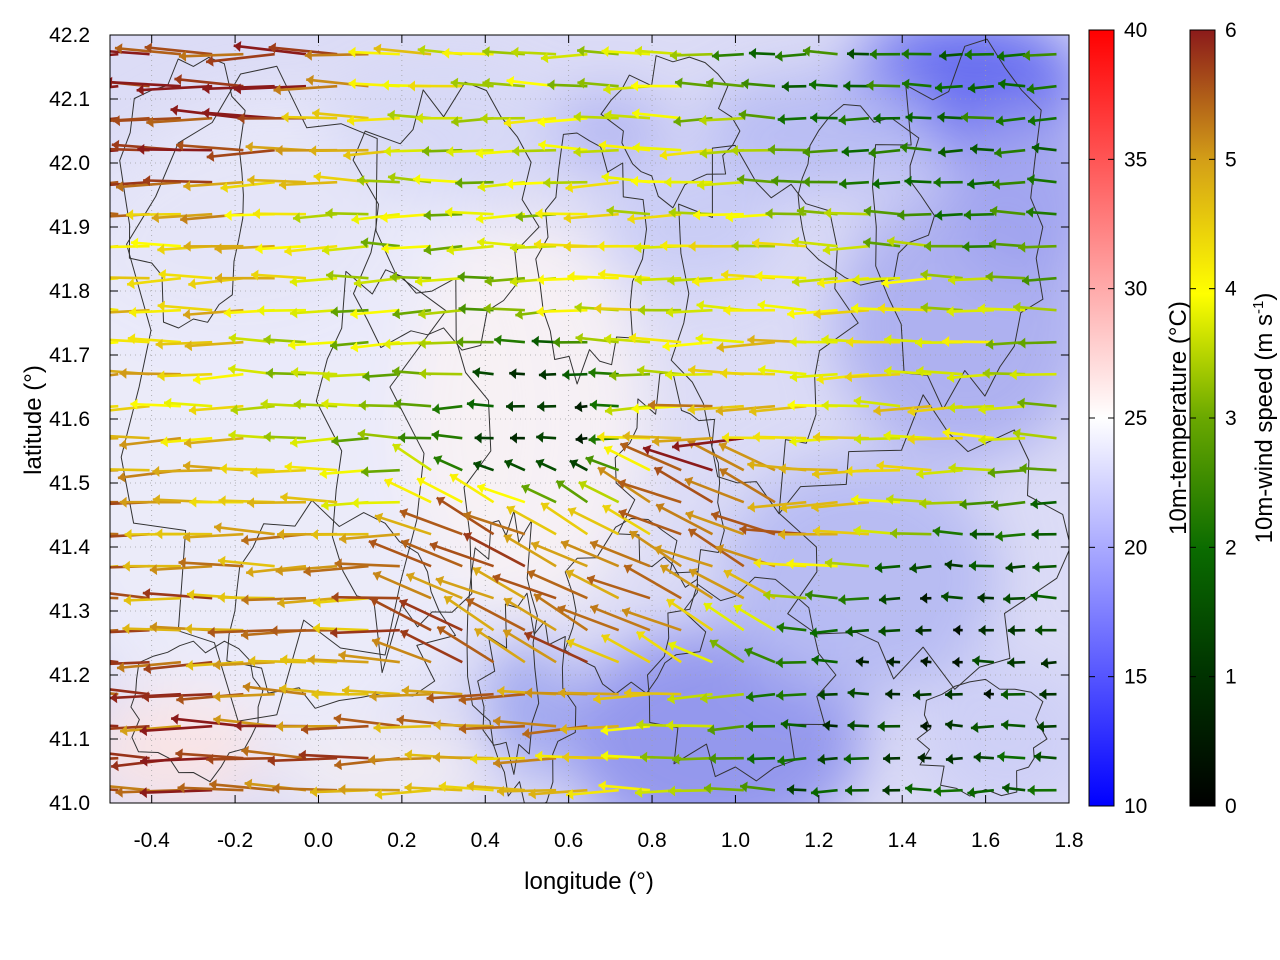 Image resolution: width=1280 pixels, height=960 pixels. What do you see at coordinates (860, 579) in the screenshot?
I see `temperature-blob` at bounding box center [860, 579].